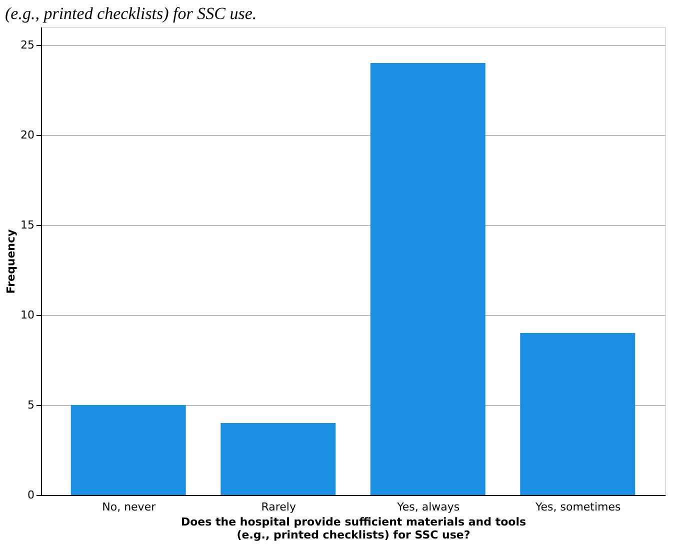 Image resolution: width=678 pixels, height=552 pixels. What do you see at coordinates (31, 405) in the screenshot?
I see `y-tick-label: 5` at bounding box center [31, 405].